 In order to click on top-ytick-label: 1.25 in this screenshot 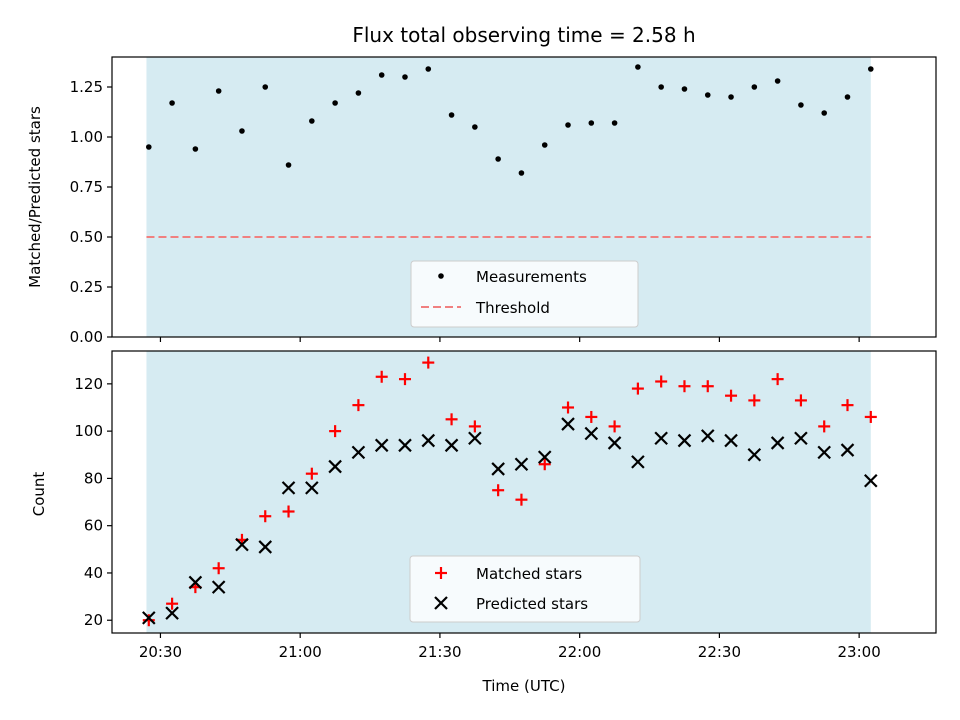, I will do `click(86, 87)`.